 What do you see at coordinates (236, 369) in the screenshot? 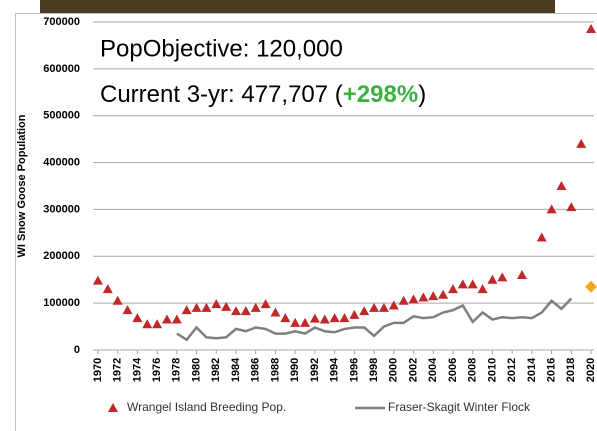
I see `x-tick-label: 1984` at bounding box center [236, 369].